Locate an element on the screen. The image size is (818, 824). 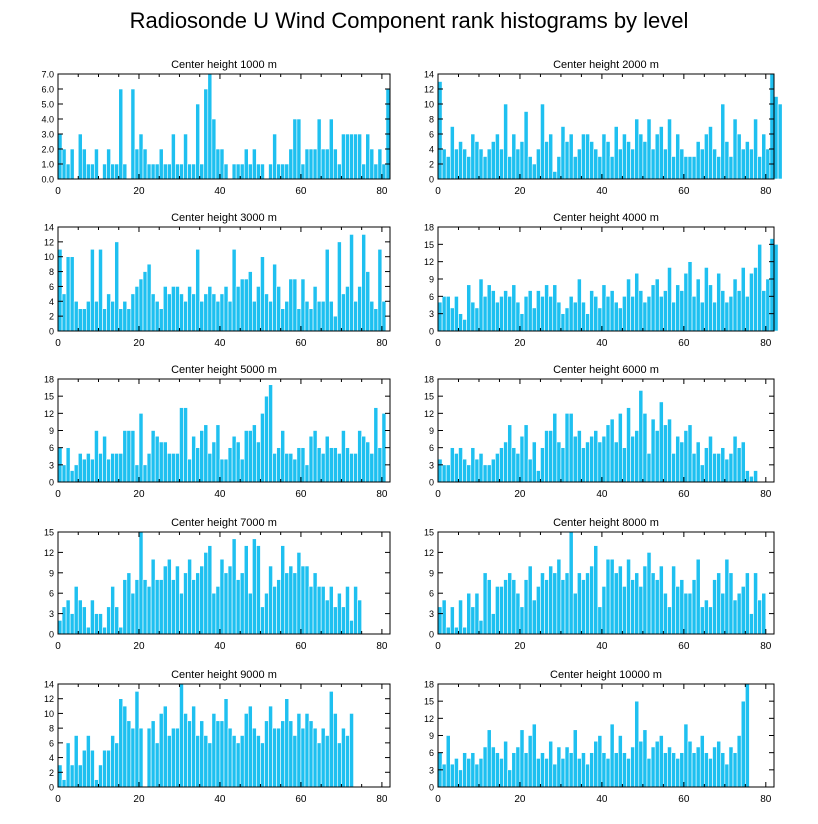
x-tick-label: 40 is located at coordinates (602, 646).